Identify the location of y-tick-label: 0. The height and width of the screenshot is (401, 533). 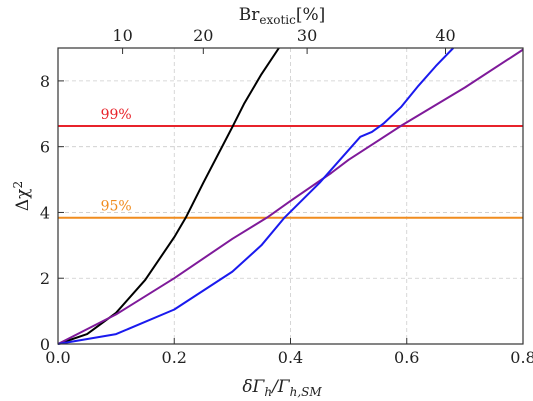
(45, 344).